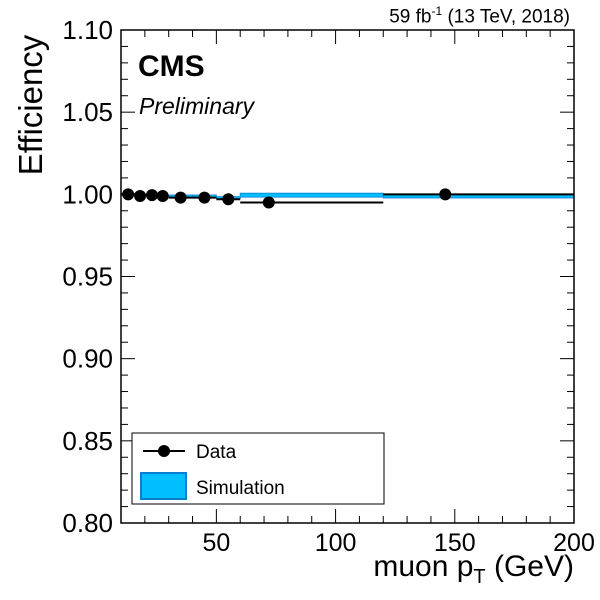 This screenshot has height=600, width=600. I want to click on legend-data-label: Data, so click(216, 452).